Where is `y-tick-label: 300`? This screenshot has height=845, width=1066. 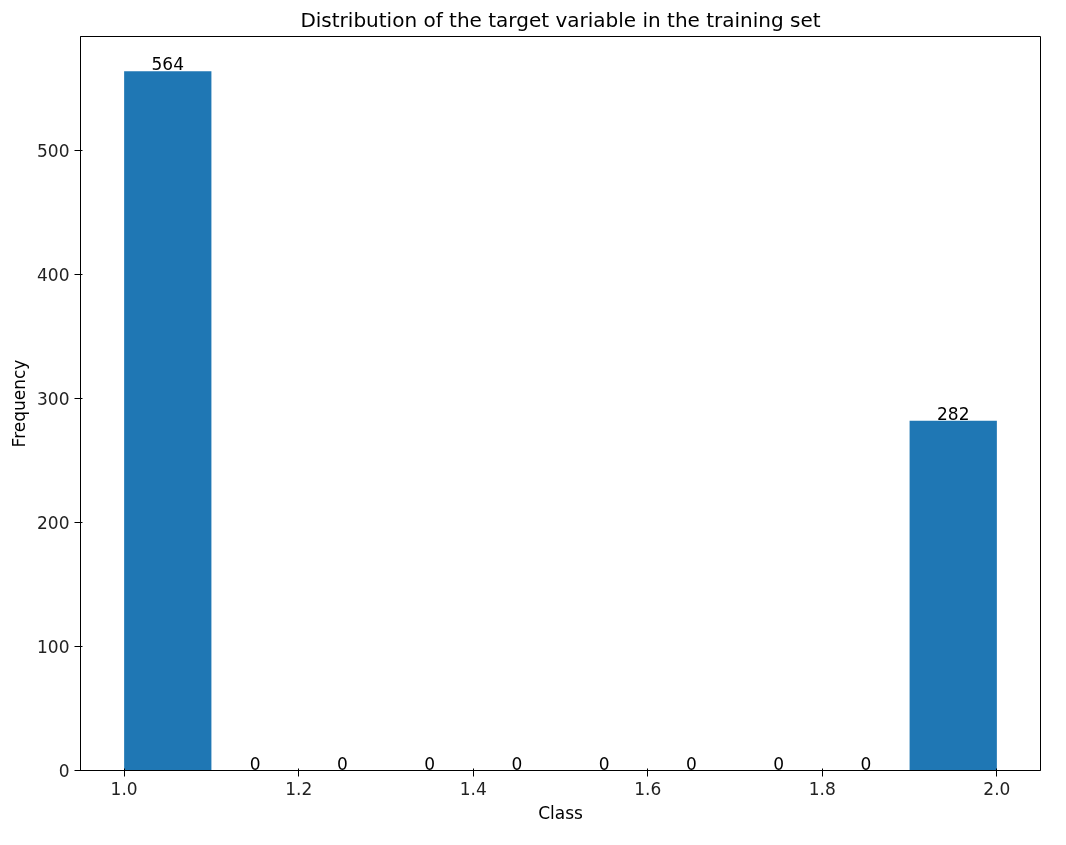
y-tick-label: 300 is located at coordinates (53, 399).